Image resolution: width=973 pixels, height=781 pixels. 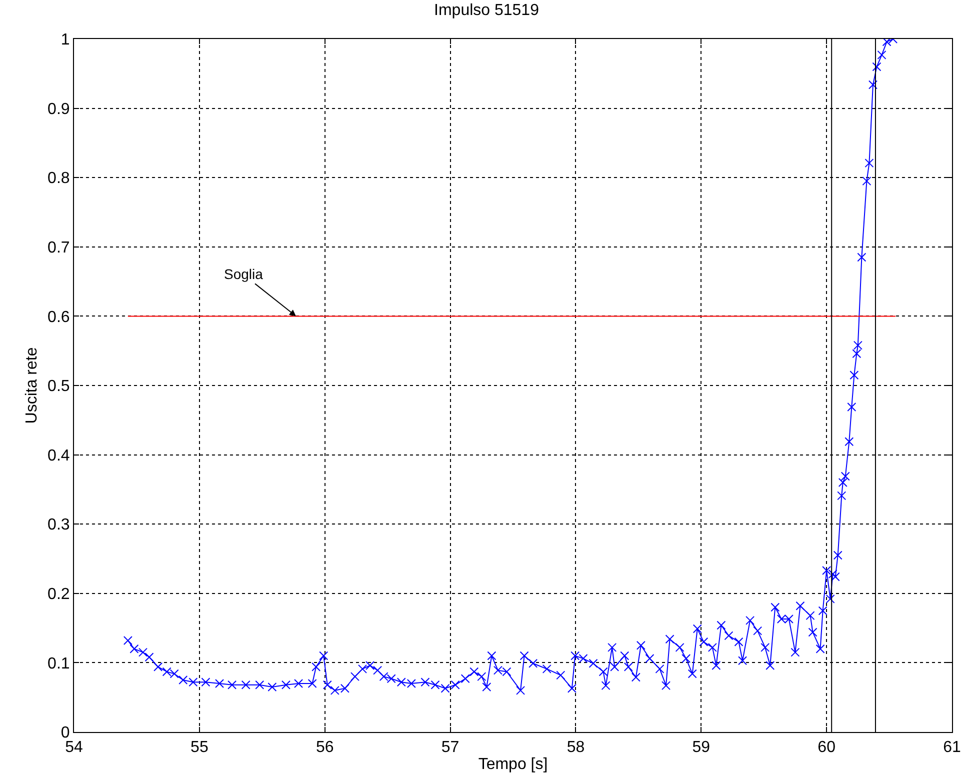 I want to click on x-axis-title: Tempo [s], so click(x=513, y=764).